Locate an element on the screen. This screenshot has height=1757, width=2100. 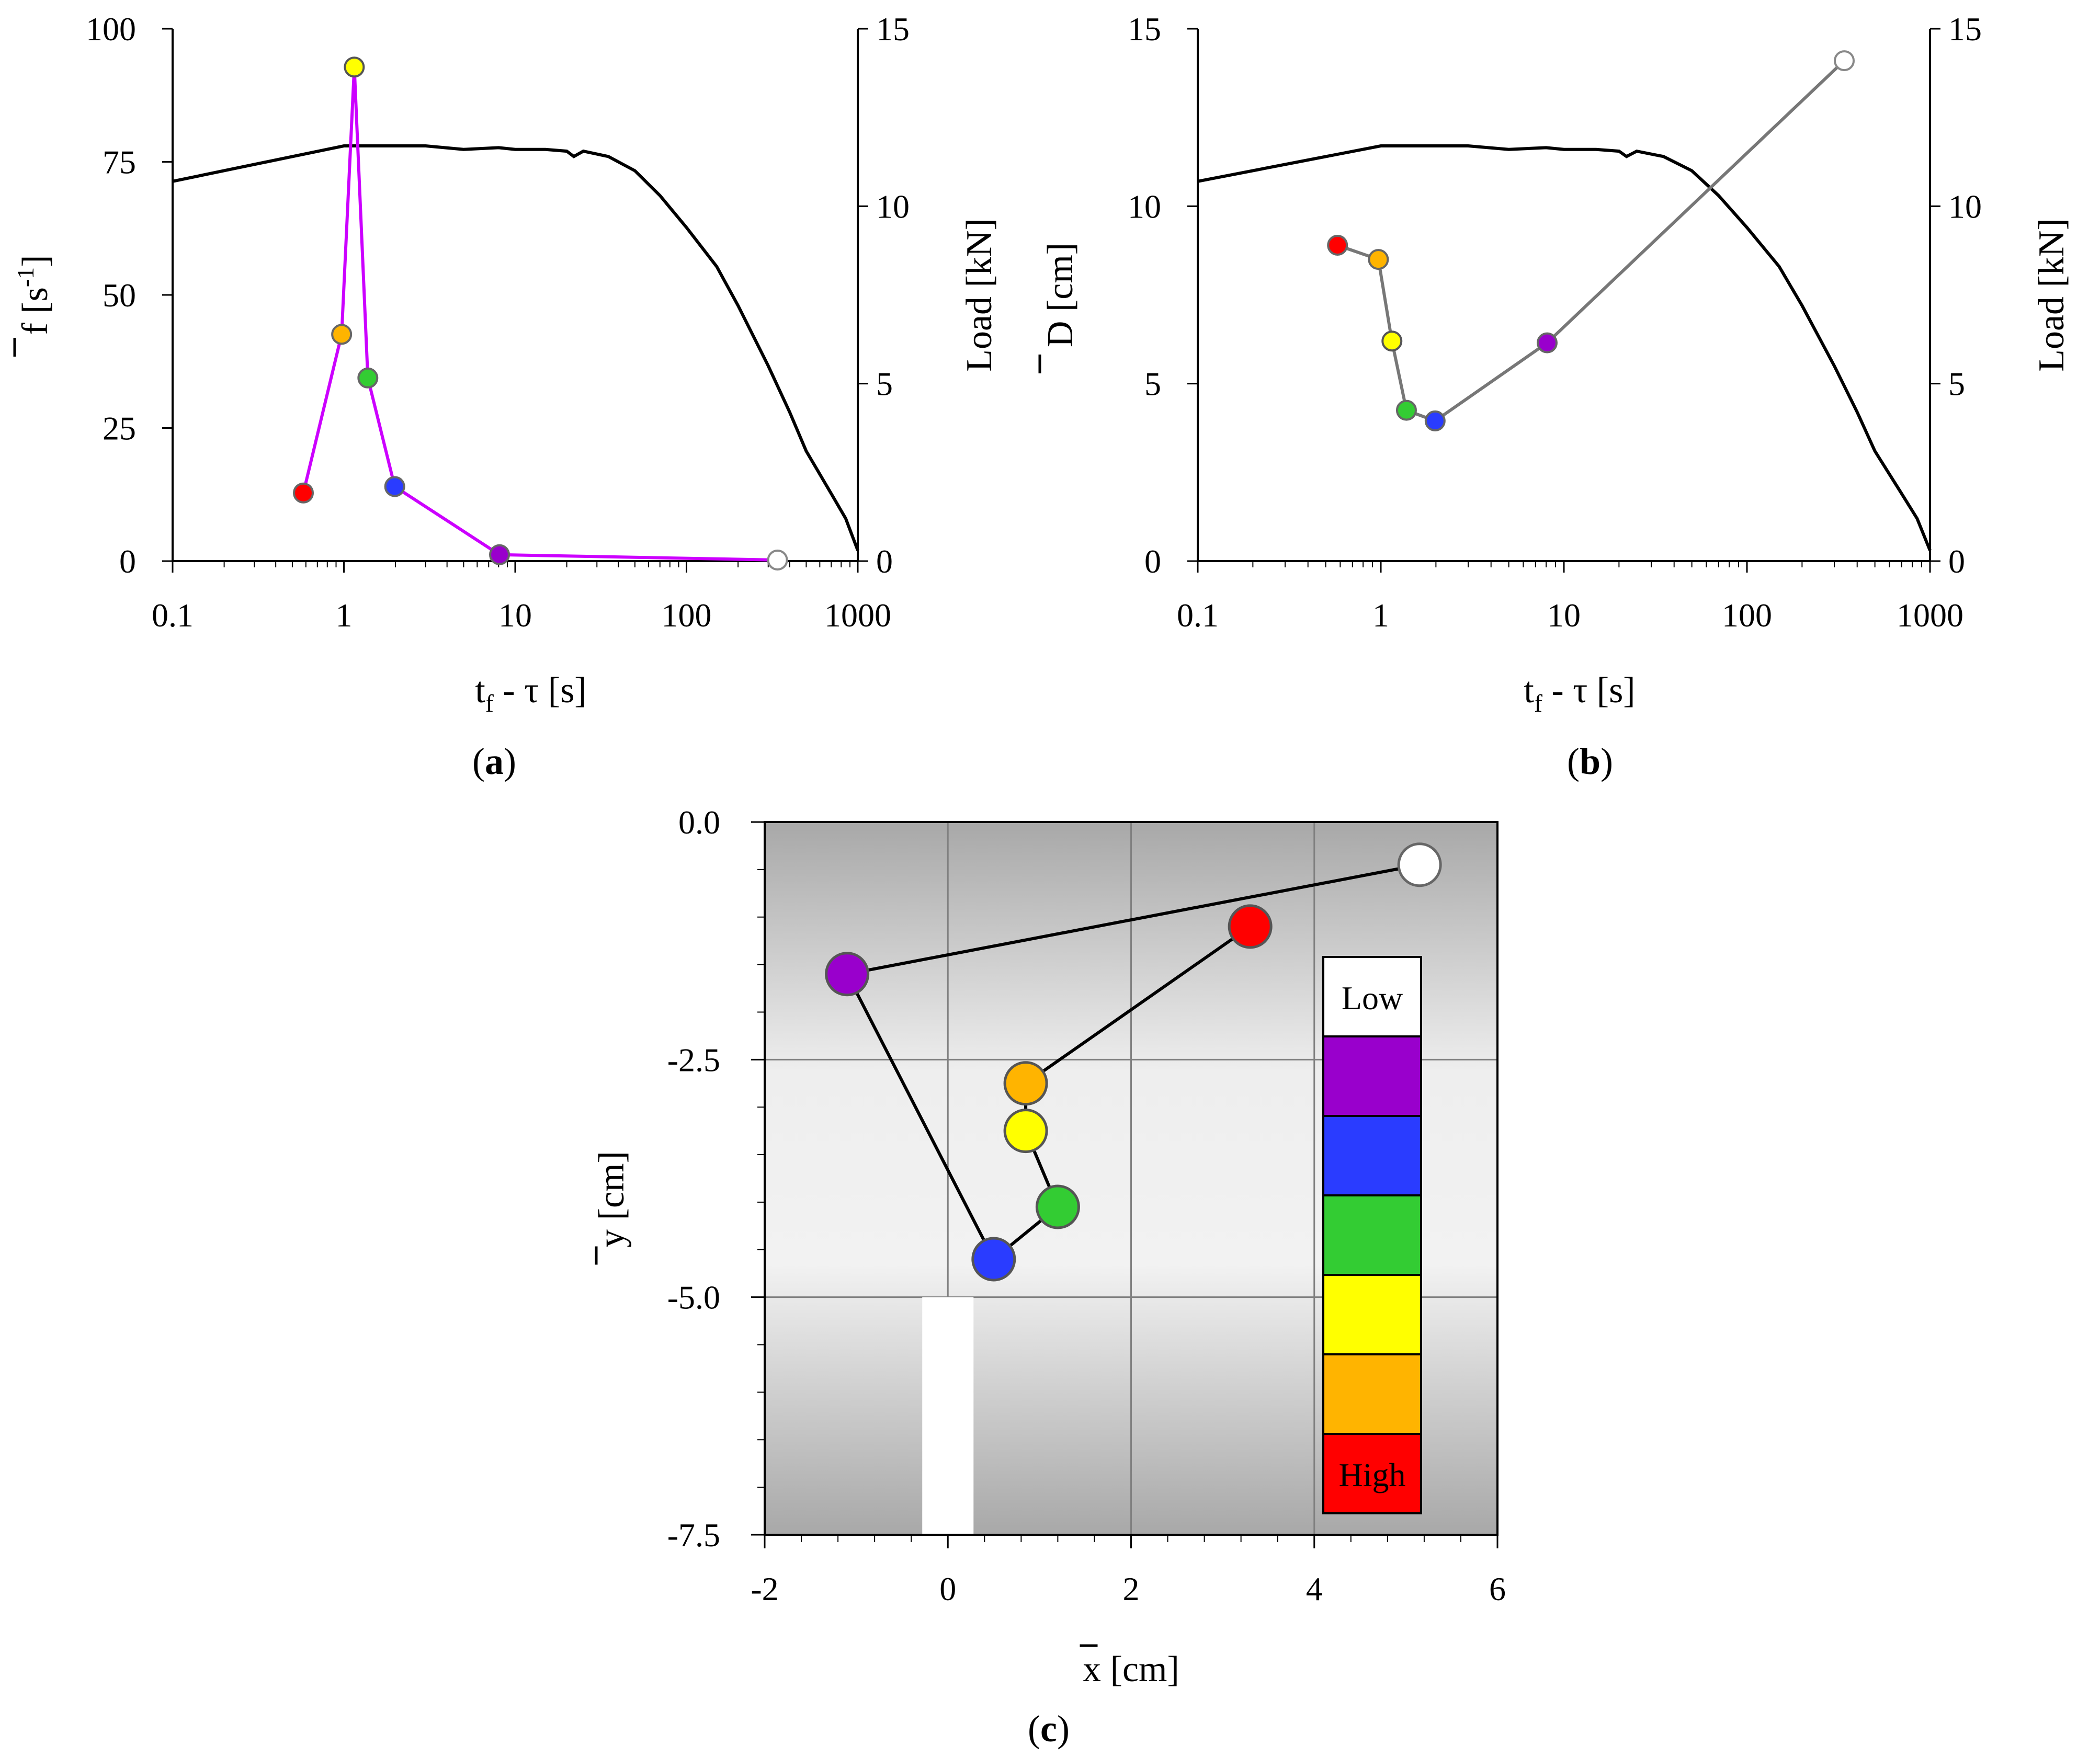
x-tick-label: 4 is located at coordinates (1314, 1589).